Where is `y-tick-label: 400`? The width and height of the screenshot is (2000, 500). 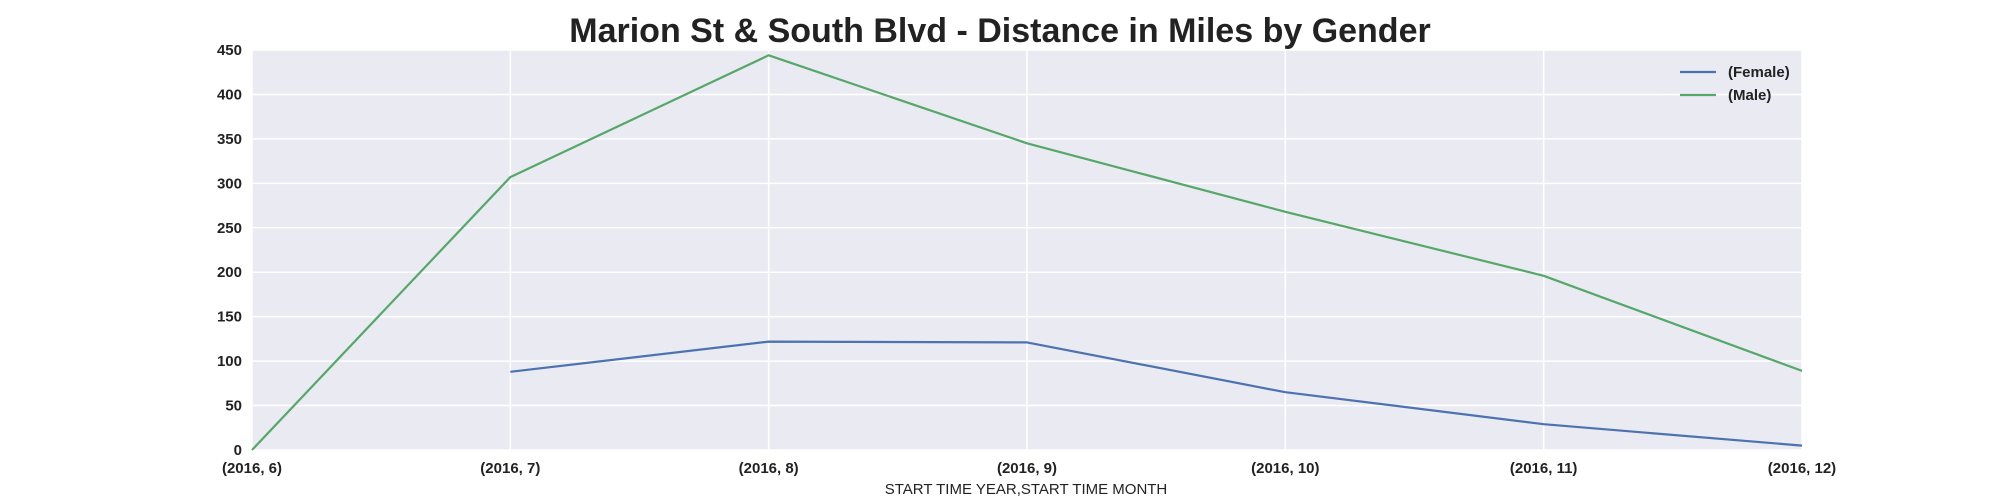
y-tick-label: 400 is located at coordinates (229, 94).